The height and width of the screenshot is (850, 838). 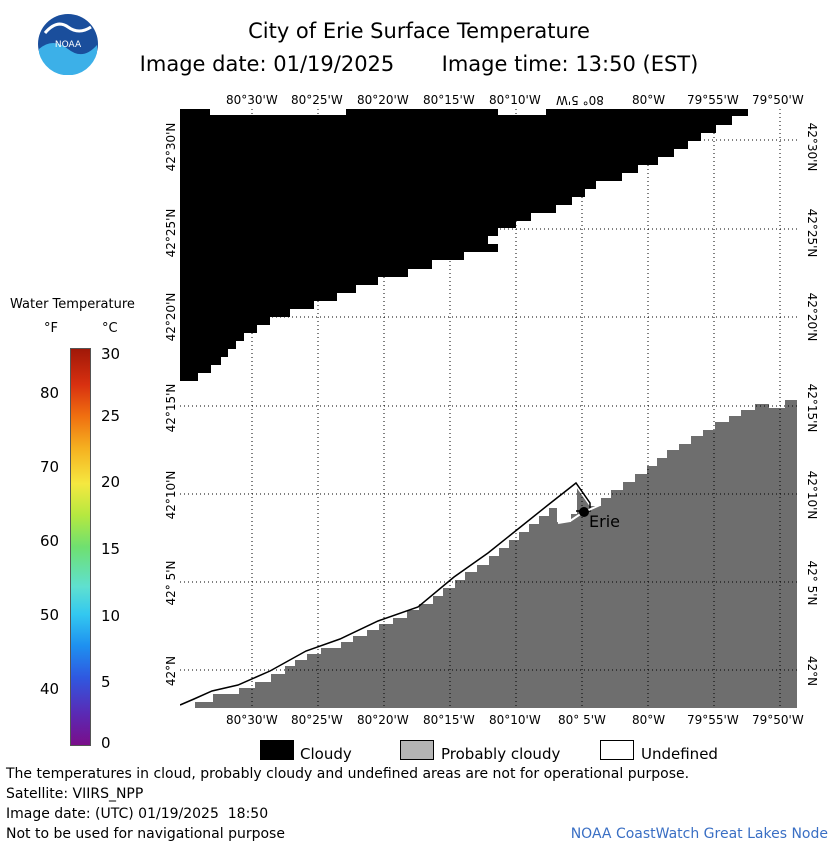 What do you see at coordinates (50, 541) in the screenshot?
I see `colorbar-tick-f: 60` at bounding box center [50, 541].